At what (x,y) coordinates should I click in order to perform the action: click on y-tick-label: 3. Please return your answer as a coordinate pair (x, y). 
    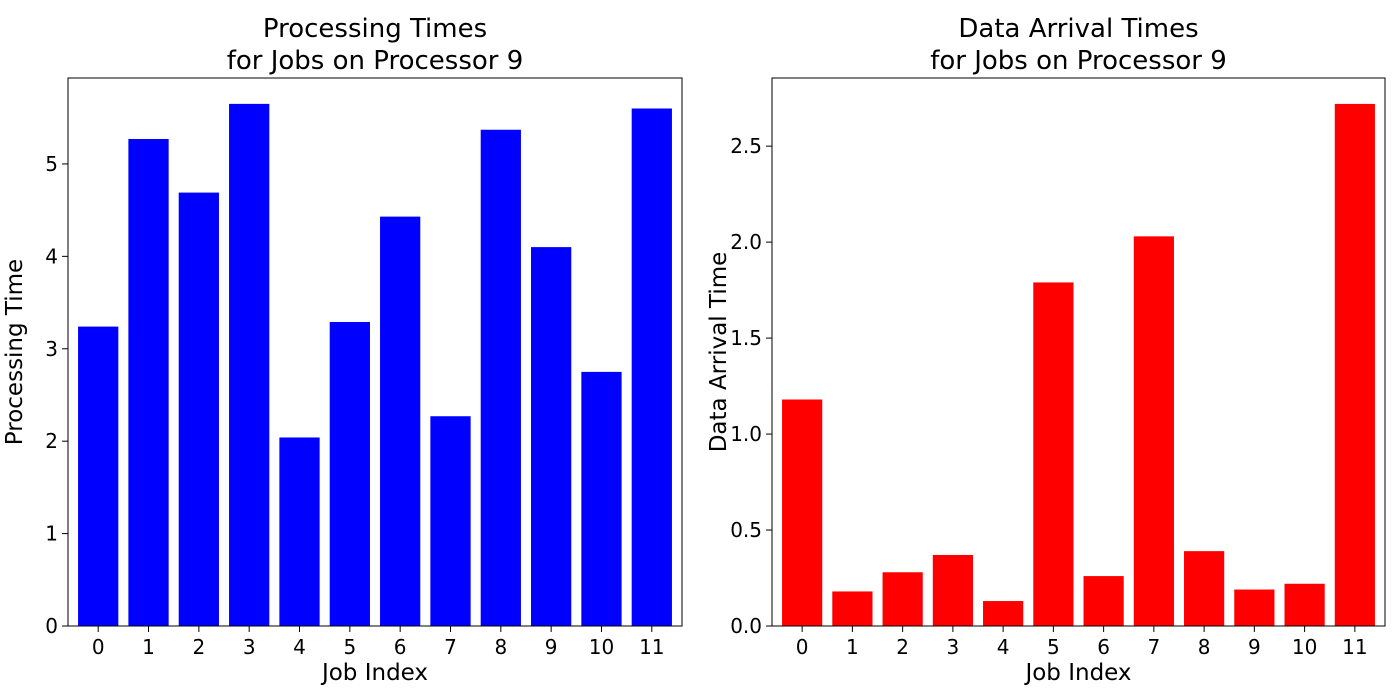
    Looking at the image, I should click on (51, 349).